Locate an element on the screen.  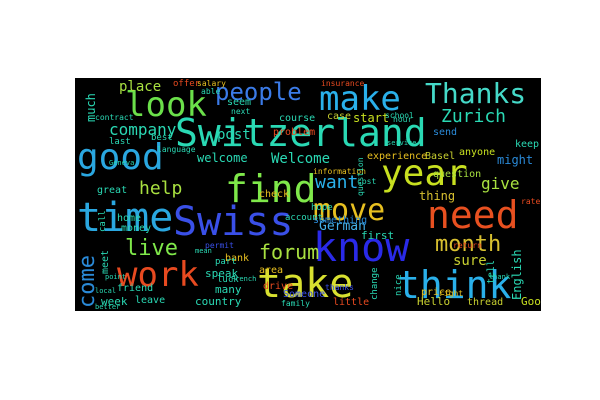
word: good is located at coordinates (120, 157).